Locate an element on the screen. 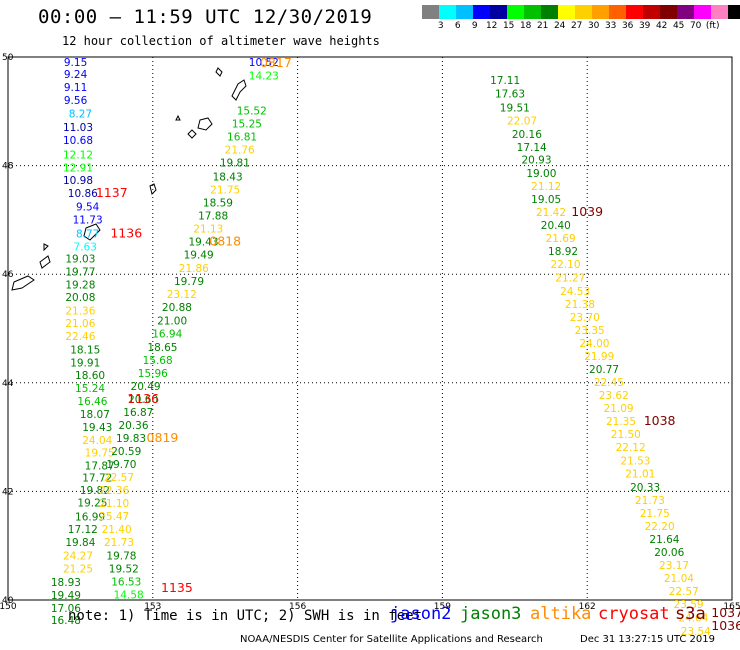 This screenshot has height=650, width=740. wave-height-label: 17.72 is located at coordinates (97, 479).